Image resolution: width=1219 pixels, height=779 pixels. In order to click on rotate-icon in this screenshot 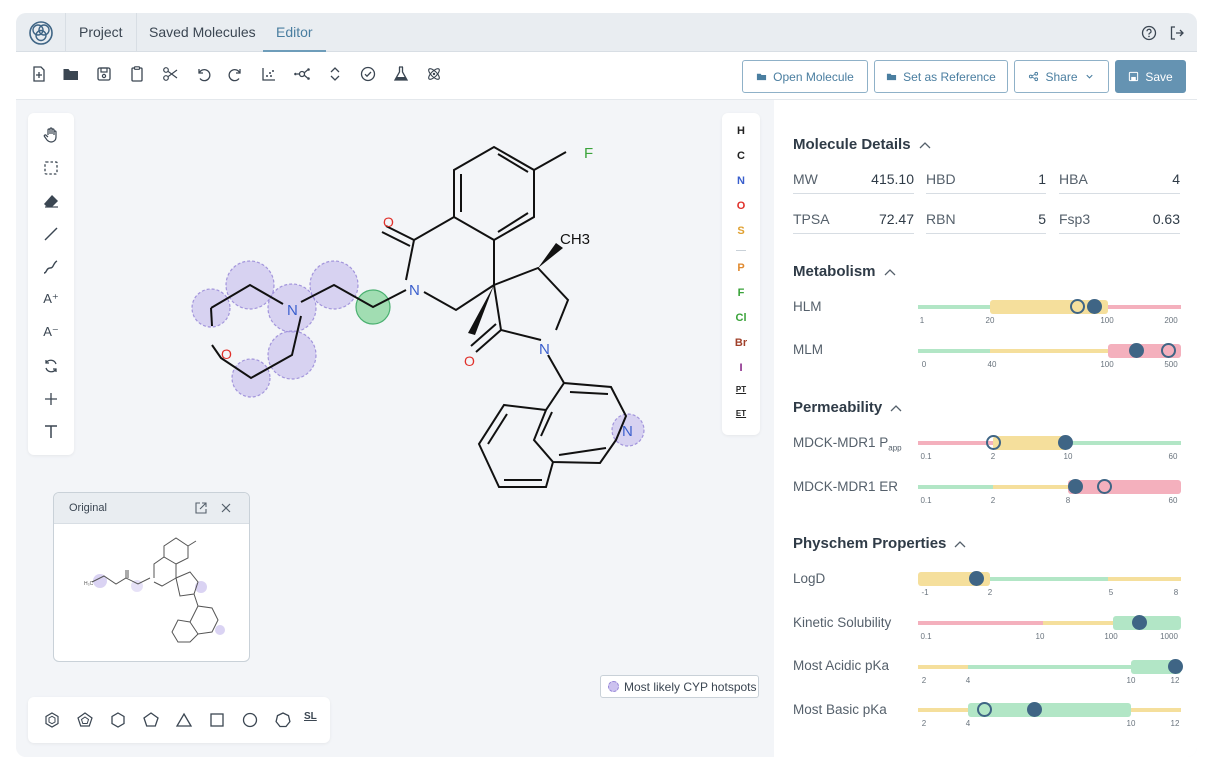, I will do `click(51, 366)`.